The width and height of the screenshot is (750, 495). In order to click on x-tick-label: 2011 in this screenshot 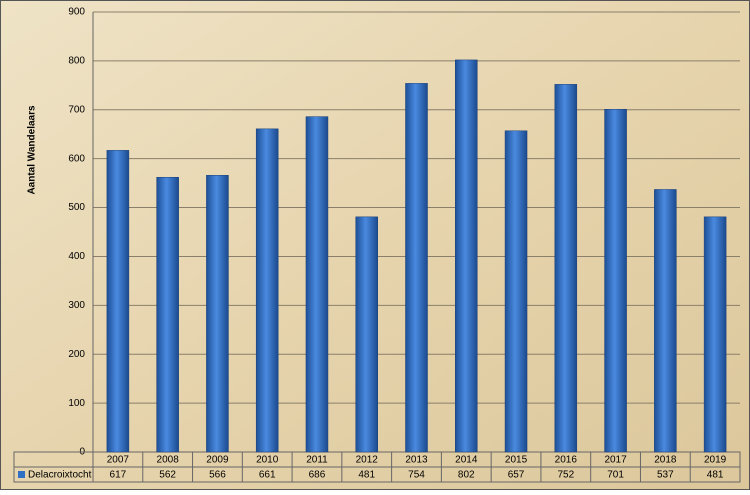, I will do `click(317, 460)`.